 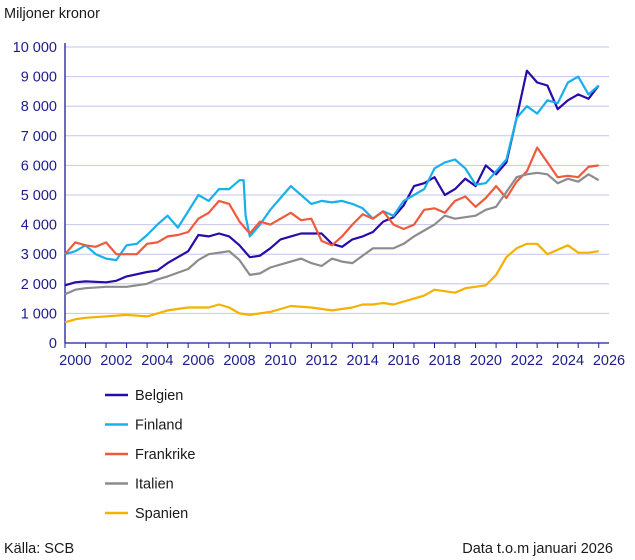 I want to click on legend-label: Belgien, so click(x=159, y=396).